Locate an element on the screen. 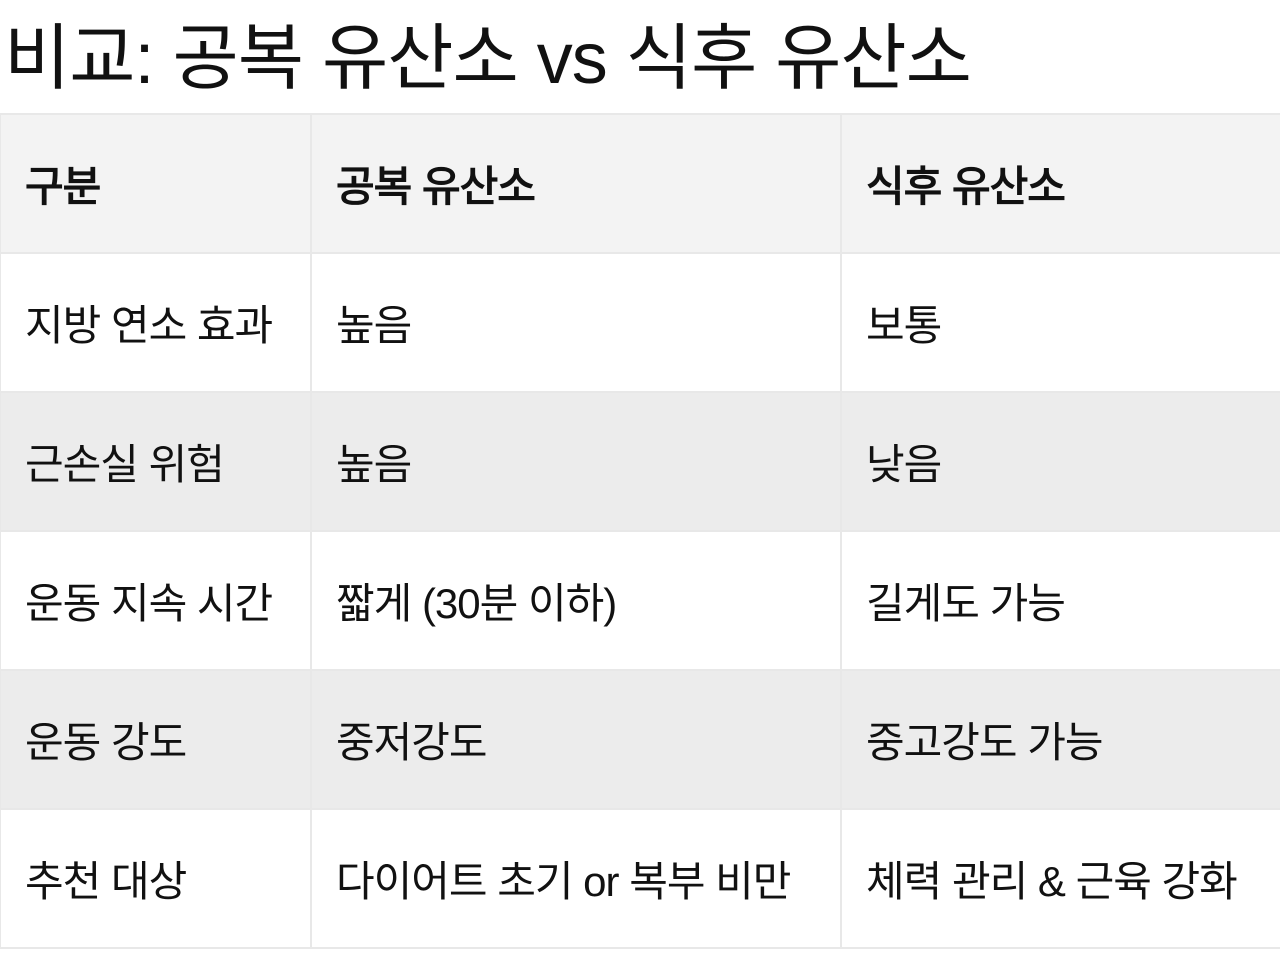 The width and height of the screenshot is (1280, 960). cell: 짧게 (30분 이하) is located at coordinates (576, 600).